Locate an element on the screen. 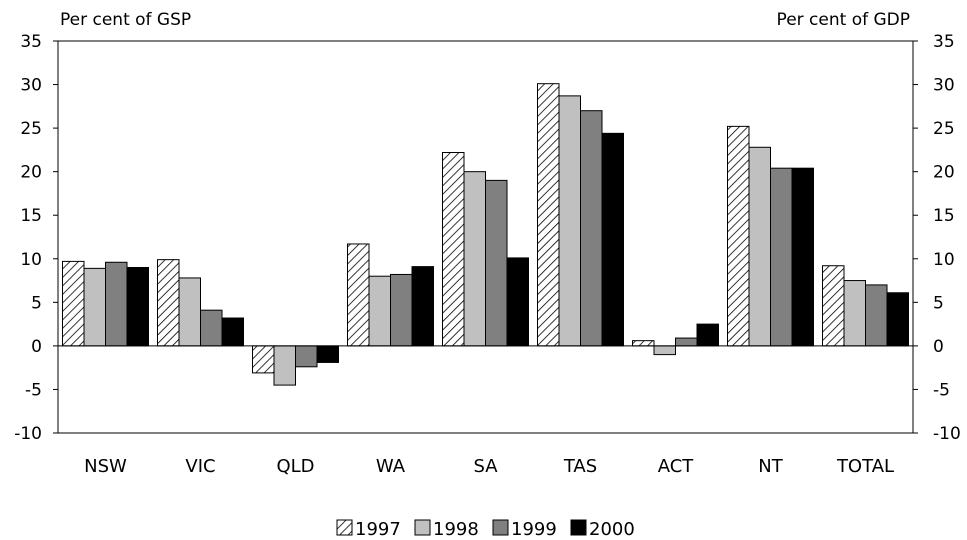 The height and width of the screenshot is (540, 967). right-tick-label: -5 is located at coordinates (941, 390).